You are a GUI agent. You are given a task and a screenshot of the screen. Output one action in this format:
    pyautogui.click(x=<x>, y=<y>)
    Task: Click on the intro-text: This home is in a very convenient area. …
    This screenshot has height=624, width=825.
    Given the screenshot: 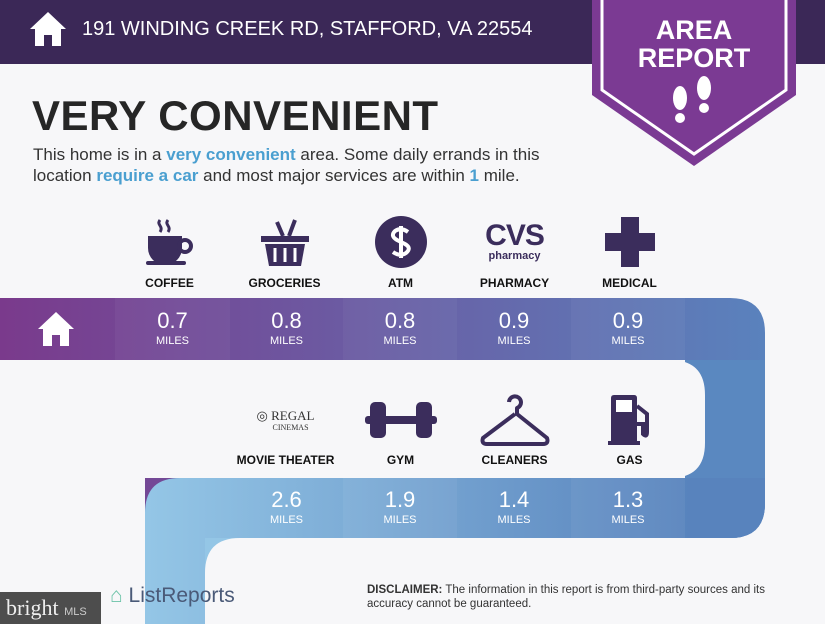 What is the action you would take?
    pyautogui.click(x=286, y=165)
    